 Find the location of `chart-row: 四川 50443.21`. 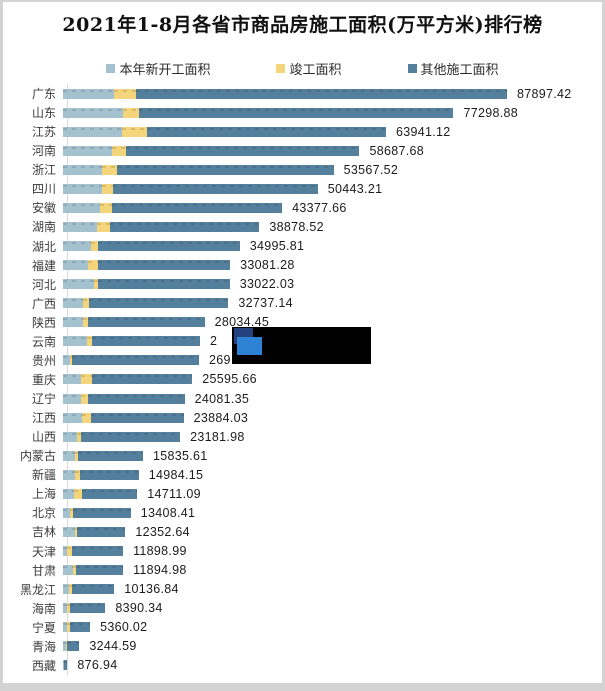

chart-row: 四川 50443.21 is located at coordinates (303, 188).